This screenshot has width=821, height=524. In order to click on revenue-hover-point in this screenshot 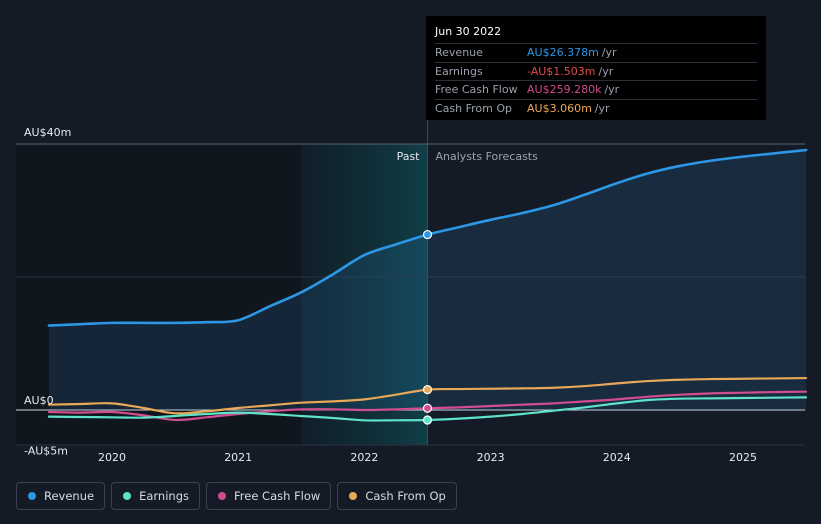, I will do `click(427, 234)`.